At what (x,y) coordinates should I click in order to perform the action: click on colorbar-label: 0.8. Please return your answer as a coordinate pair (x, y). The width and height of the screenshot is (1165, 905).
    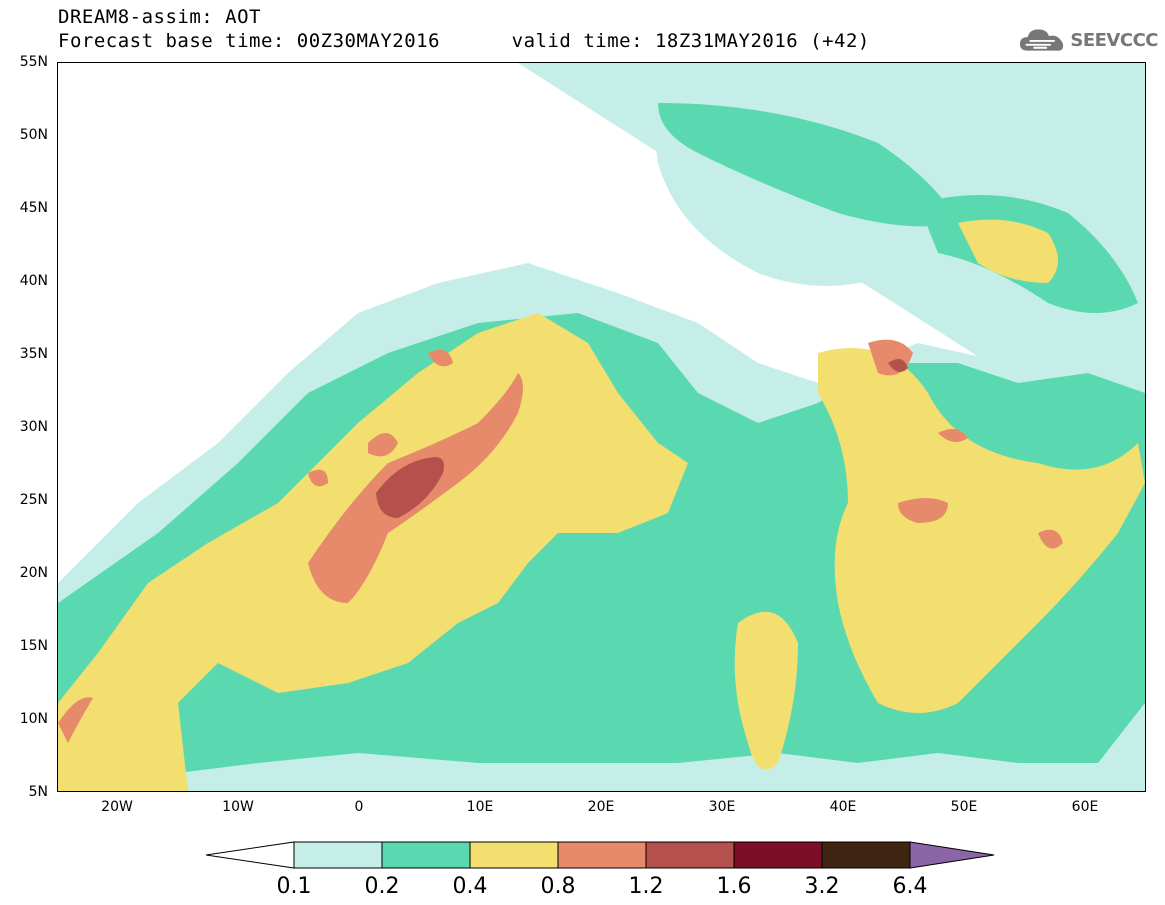
    Looking at the image, I should click on (558, 886).